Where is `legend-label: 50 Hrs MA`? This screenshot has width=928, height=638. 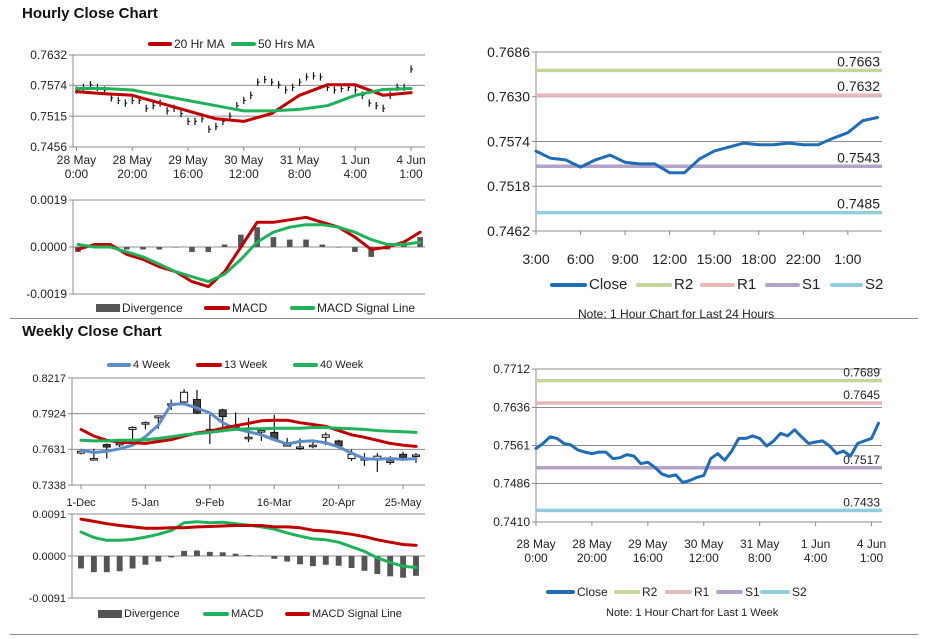 legend-label: 50 Hrs MA is located at coordinates (286, 44).